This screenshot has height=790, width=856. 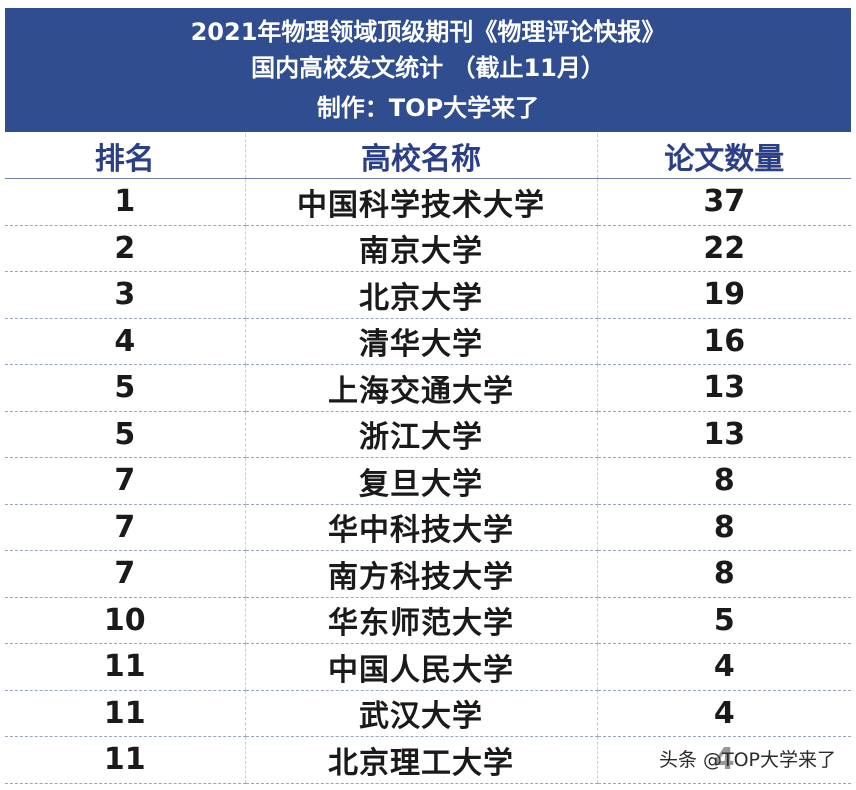 What do you see at coordinates (125, 202) in the screenshot?
I see `rank-cell: 1` at bounding box center [125, 202].